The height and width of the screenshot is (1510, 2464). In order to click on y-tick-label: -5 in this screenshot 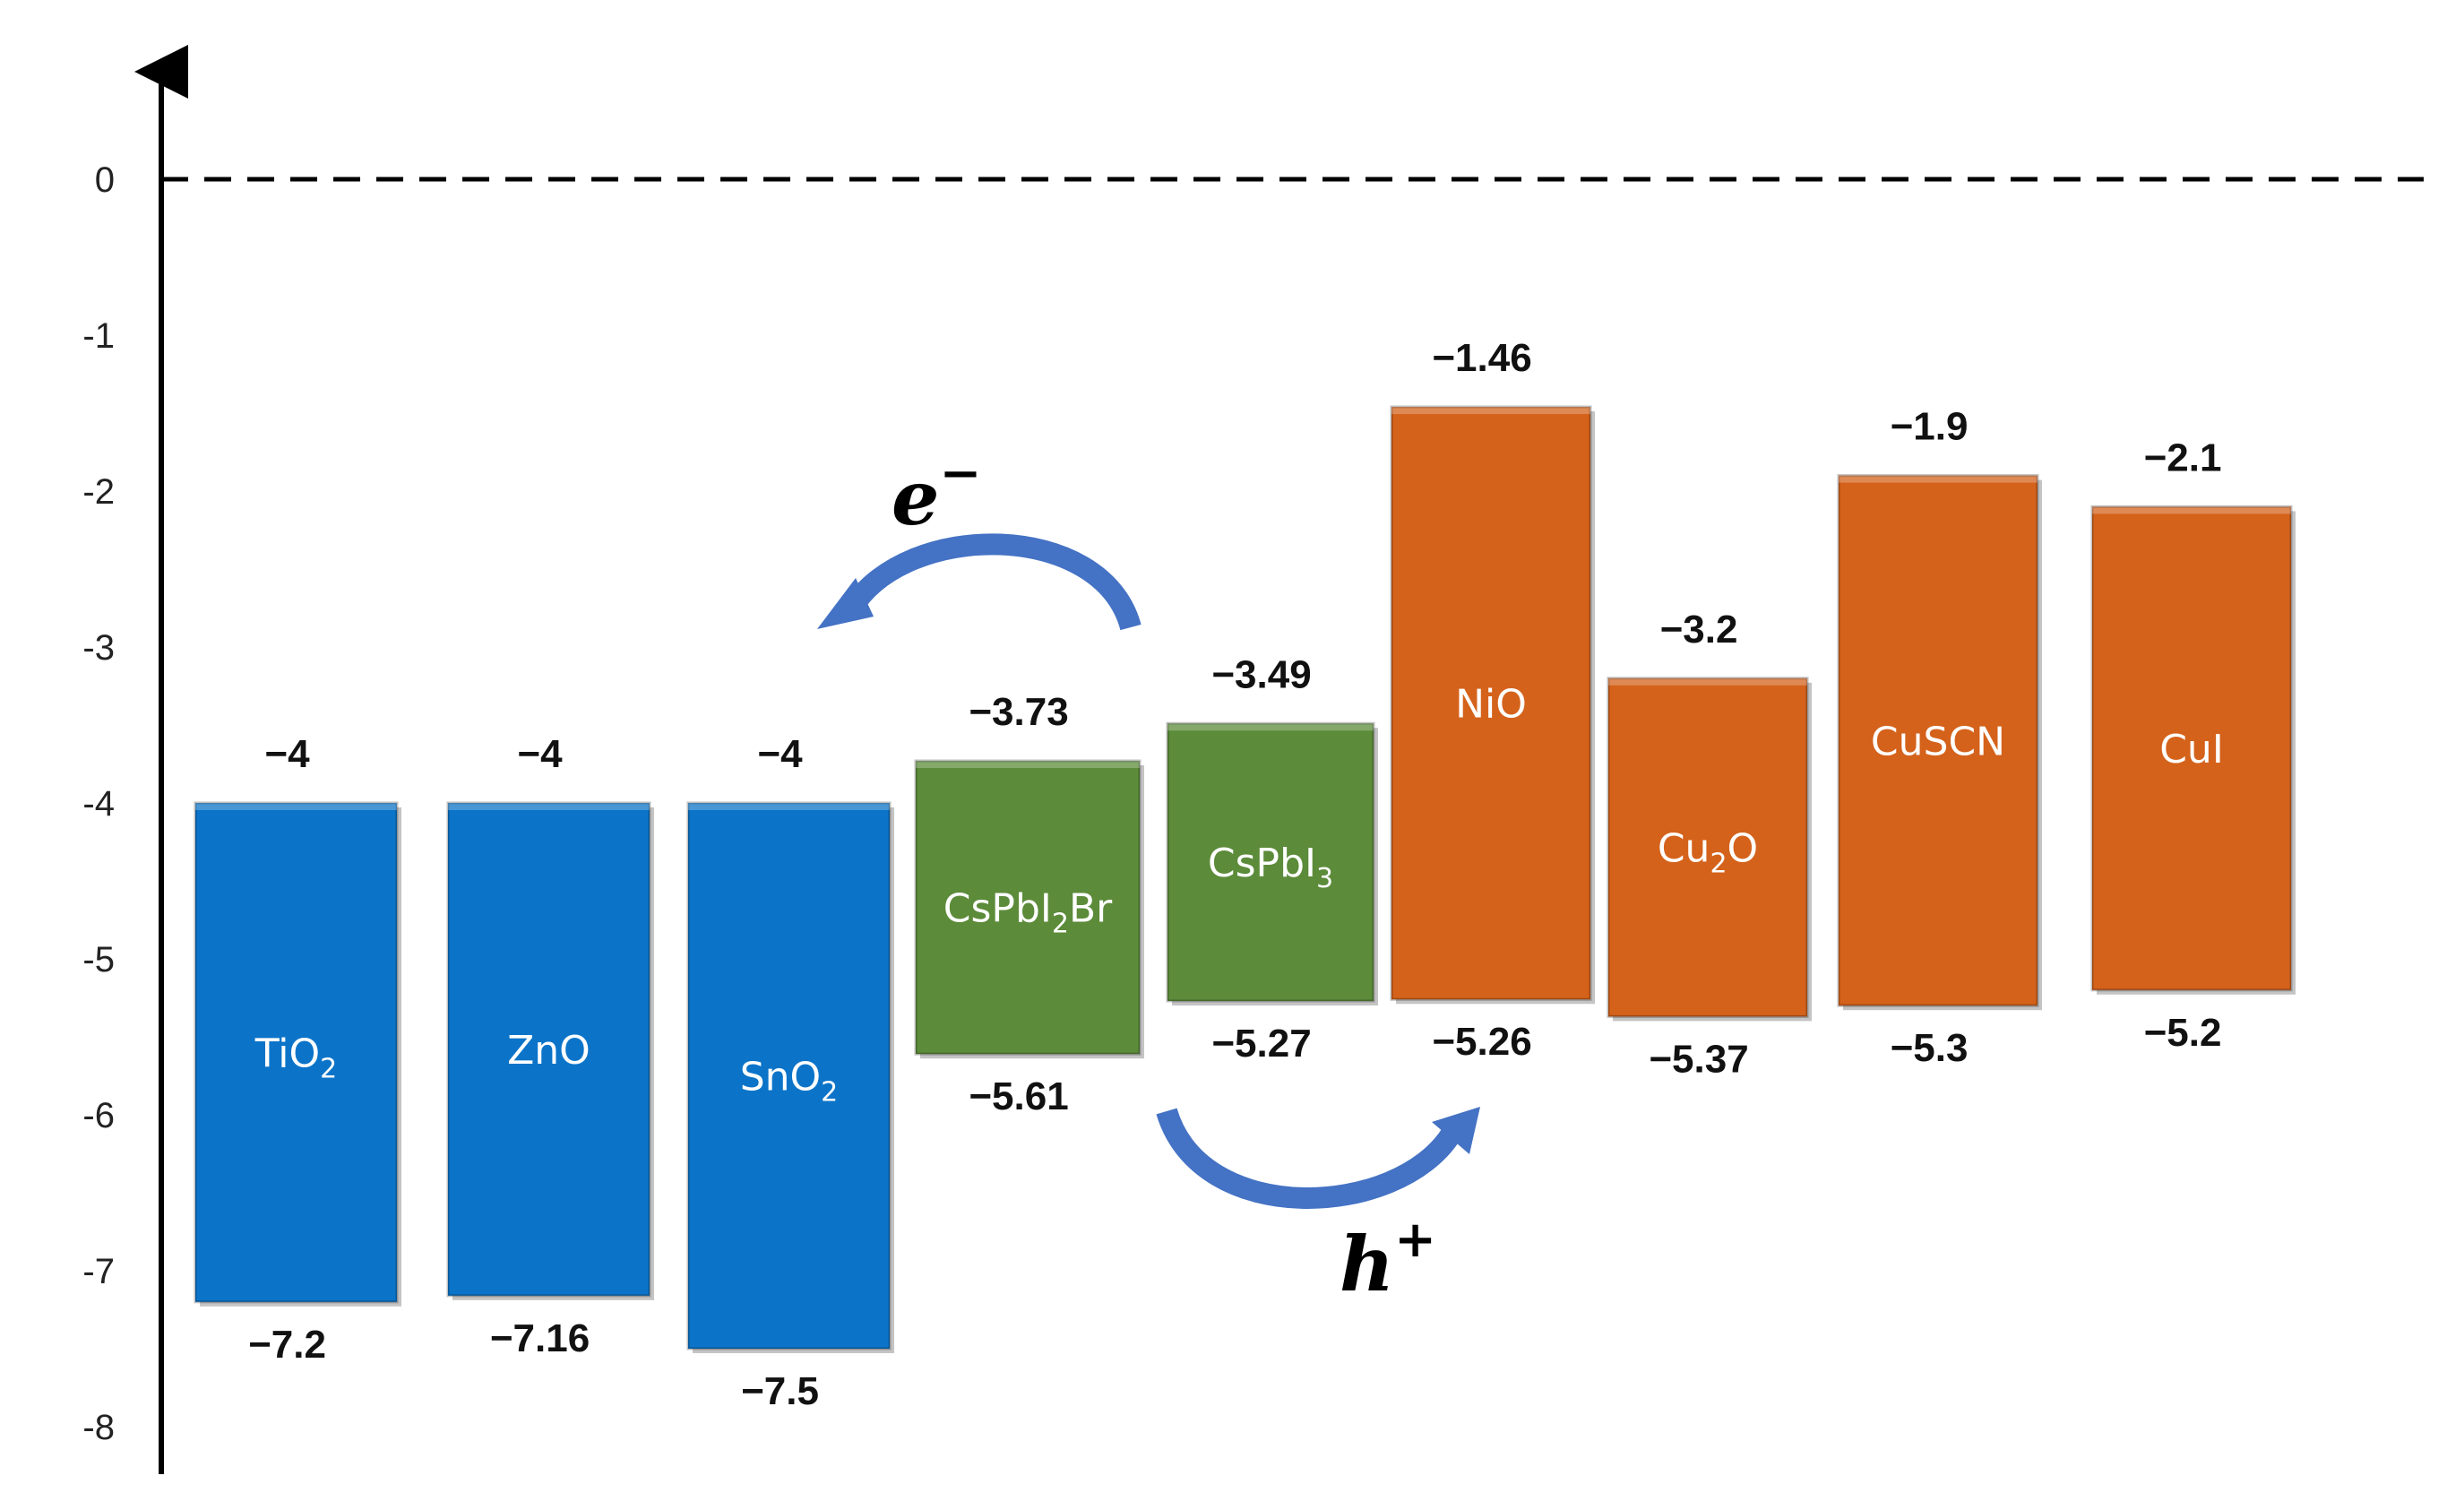, I will do `click(99, 959)`.